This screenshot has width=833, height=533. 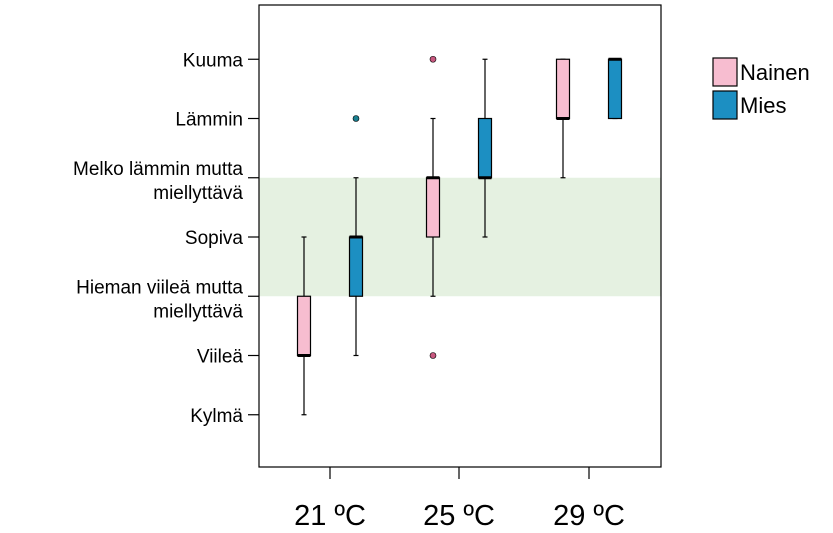 I want to click on y-tick-label: Melko lämmin mutta, so click(x=158, y=169).